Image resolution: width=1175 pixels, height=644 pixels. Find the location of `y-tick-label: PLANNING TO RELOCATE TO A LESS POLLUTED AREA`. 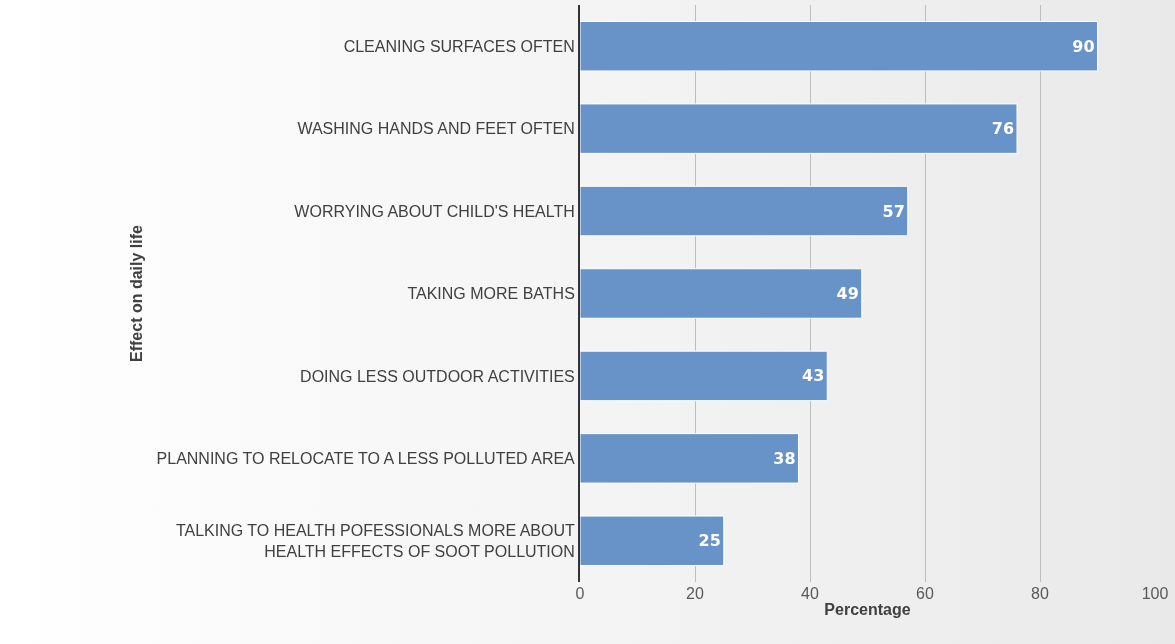

y-tick-label: PLANNING TO RELOCATE TO A LESS POLLUTED AREA is located at coordinates (366, 458).